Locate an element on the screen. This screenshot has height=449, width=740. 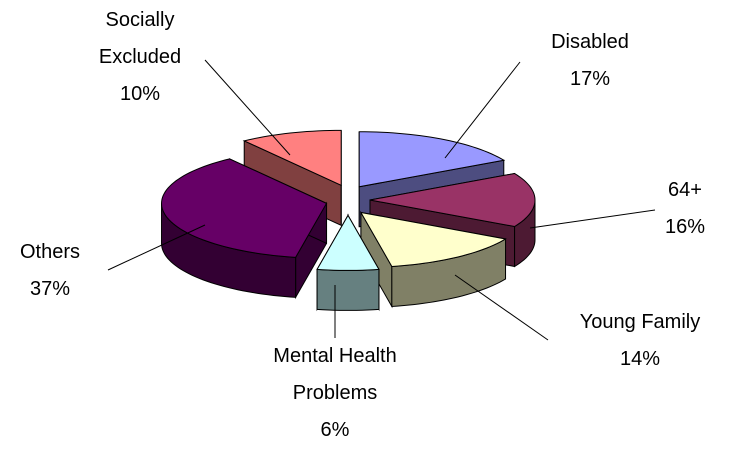
value-label: 10% is located at coordinates (140, 94).